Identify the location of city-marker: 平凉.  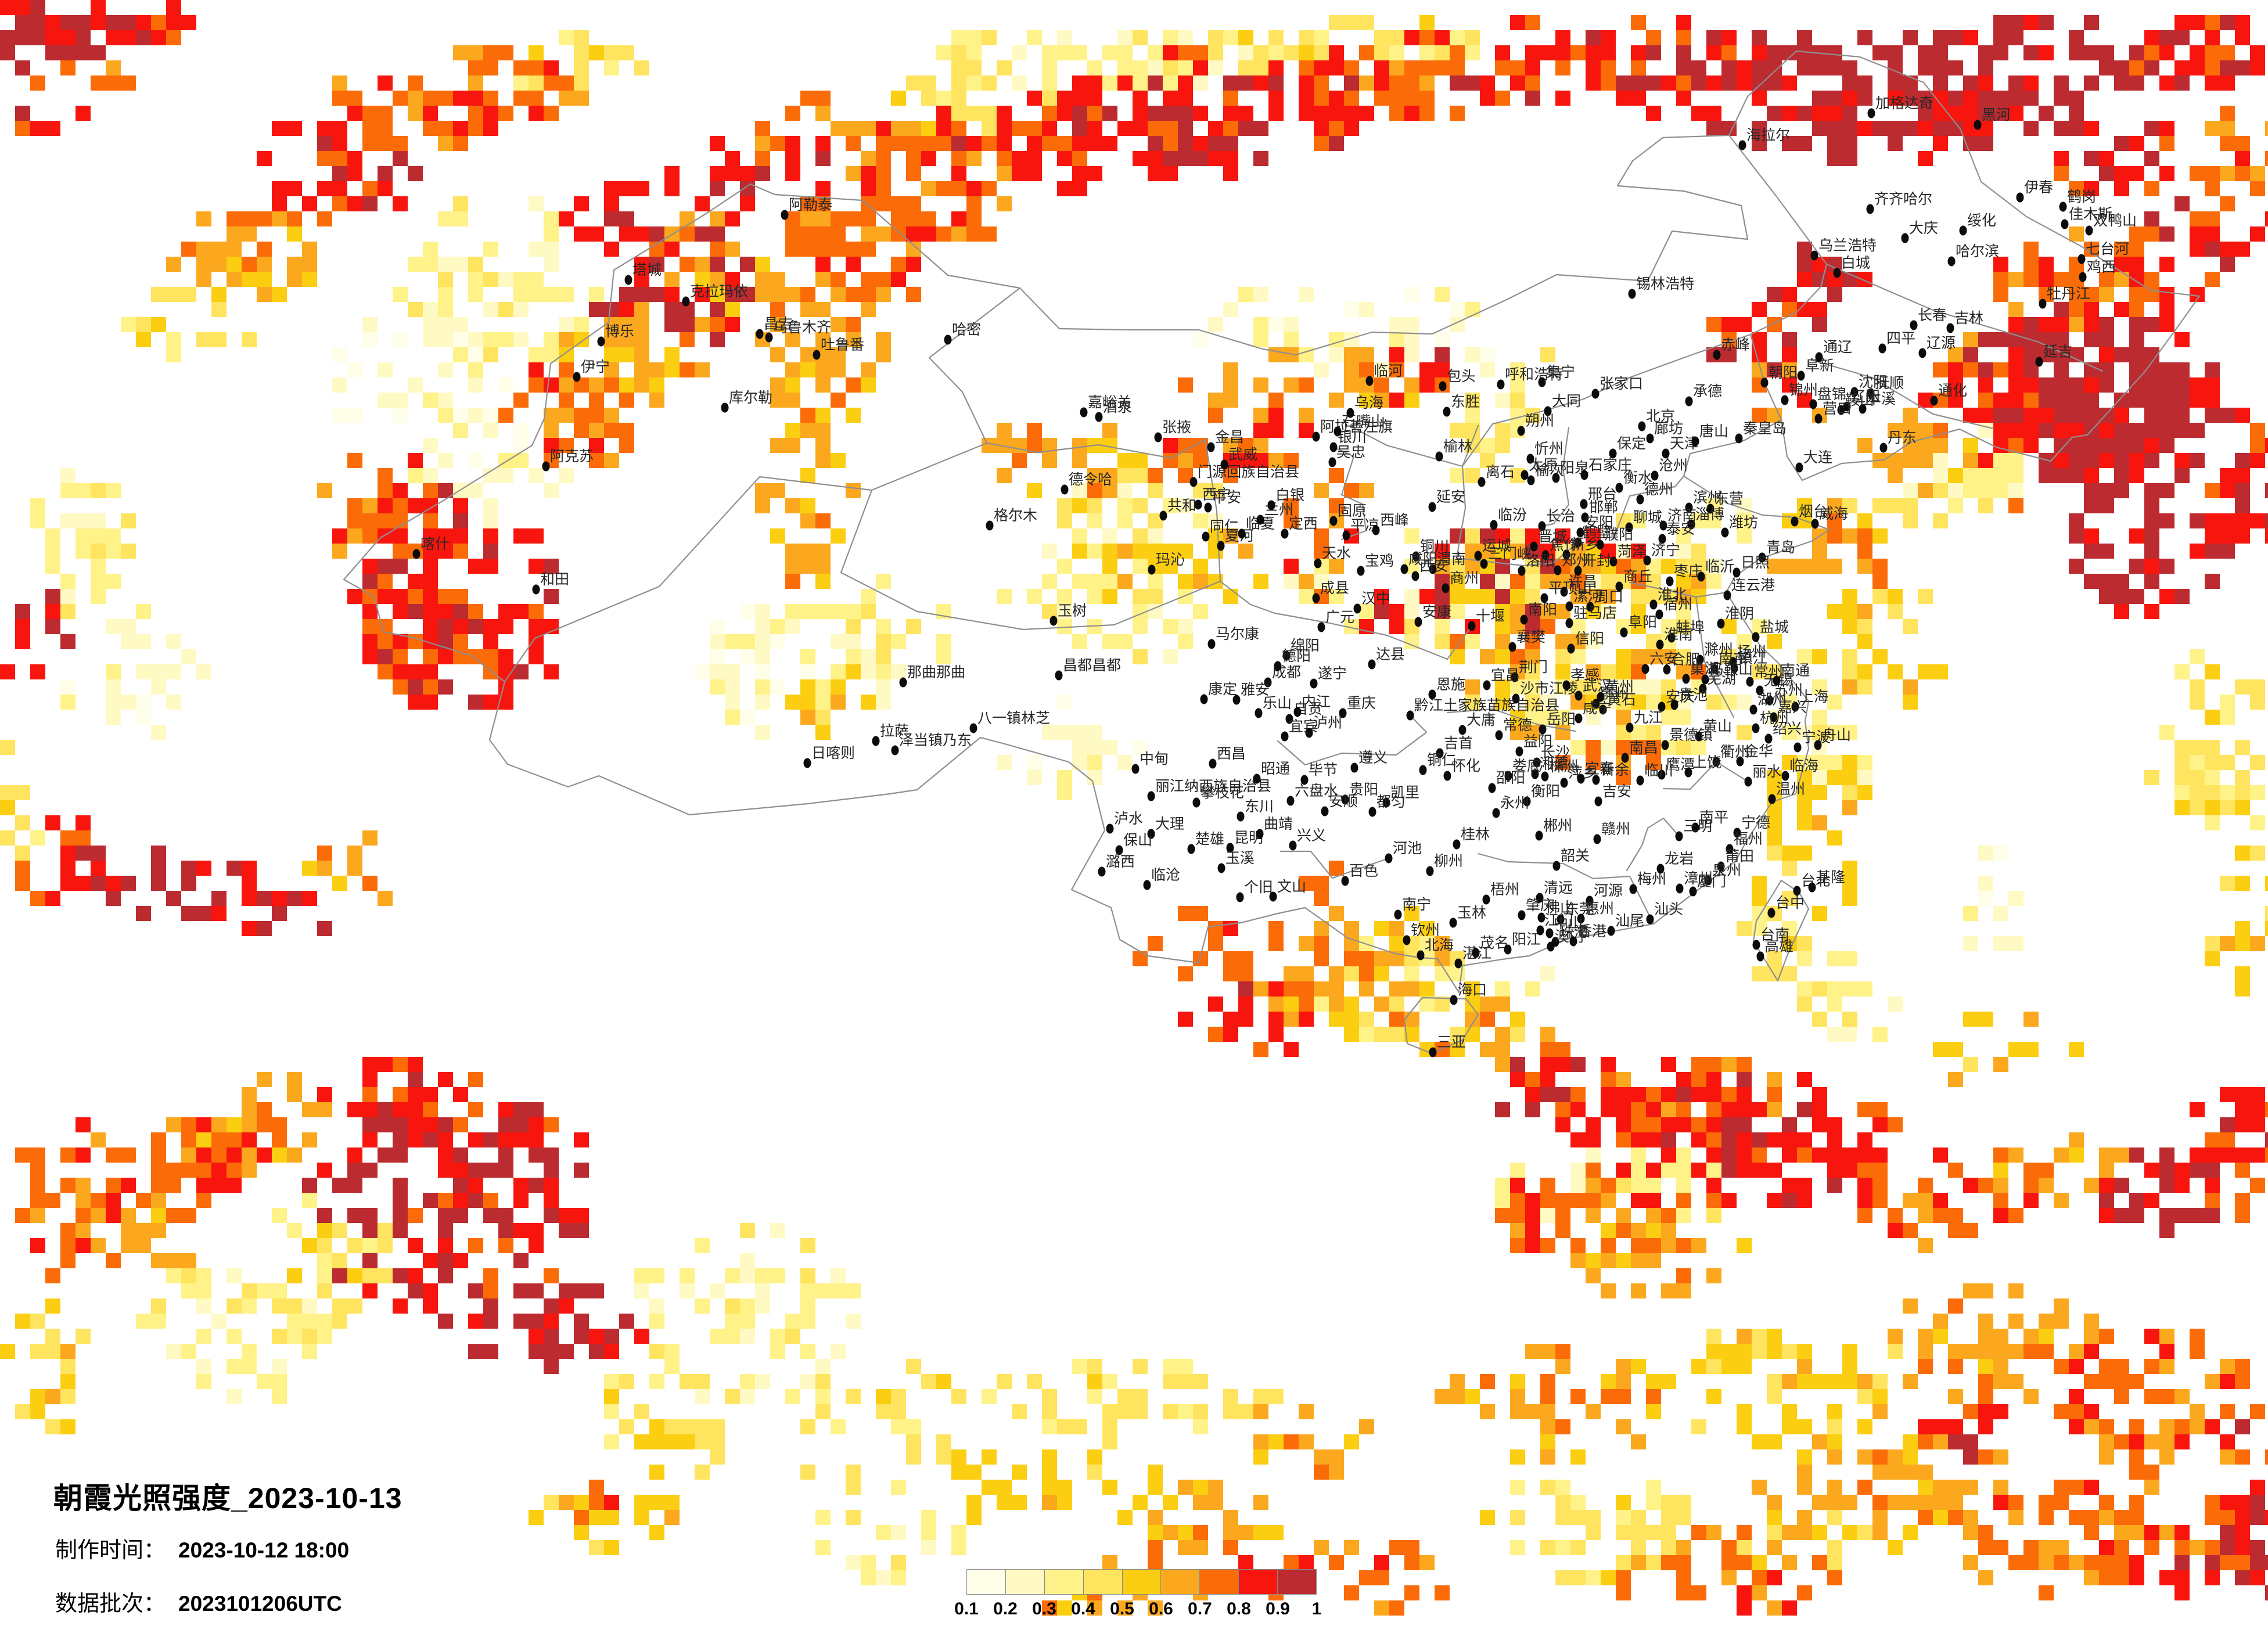
(1360, 529).